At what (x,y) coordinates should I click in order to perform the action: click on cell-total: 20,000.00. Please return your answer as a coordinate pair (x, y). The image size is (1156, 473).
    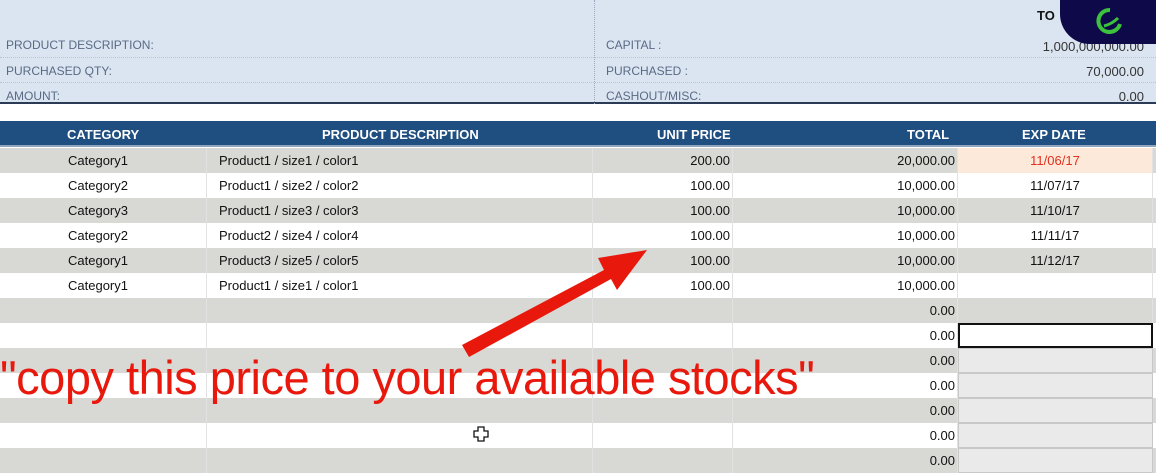
    Looking at the image, I should click on (845, 160).